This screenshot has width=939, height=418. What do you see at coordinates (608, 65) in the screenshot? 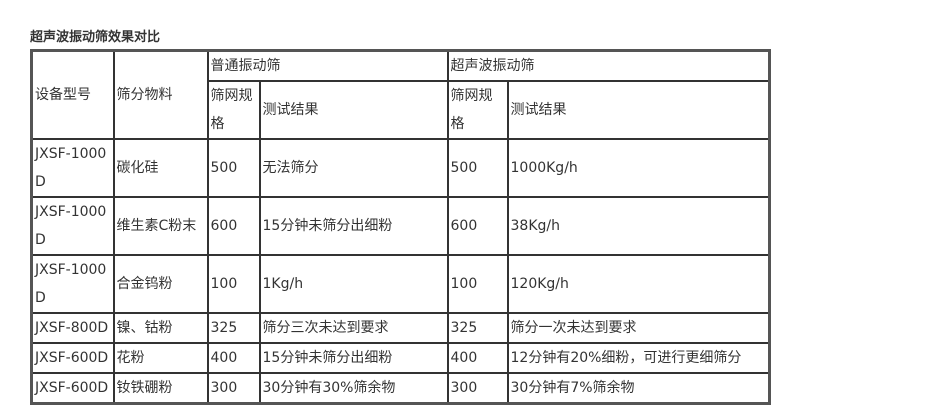
I see `header-ultrasonic-screen: 超声波振动筛` at bounding box center [608, 65].